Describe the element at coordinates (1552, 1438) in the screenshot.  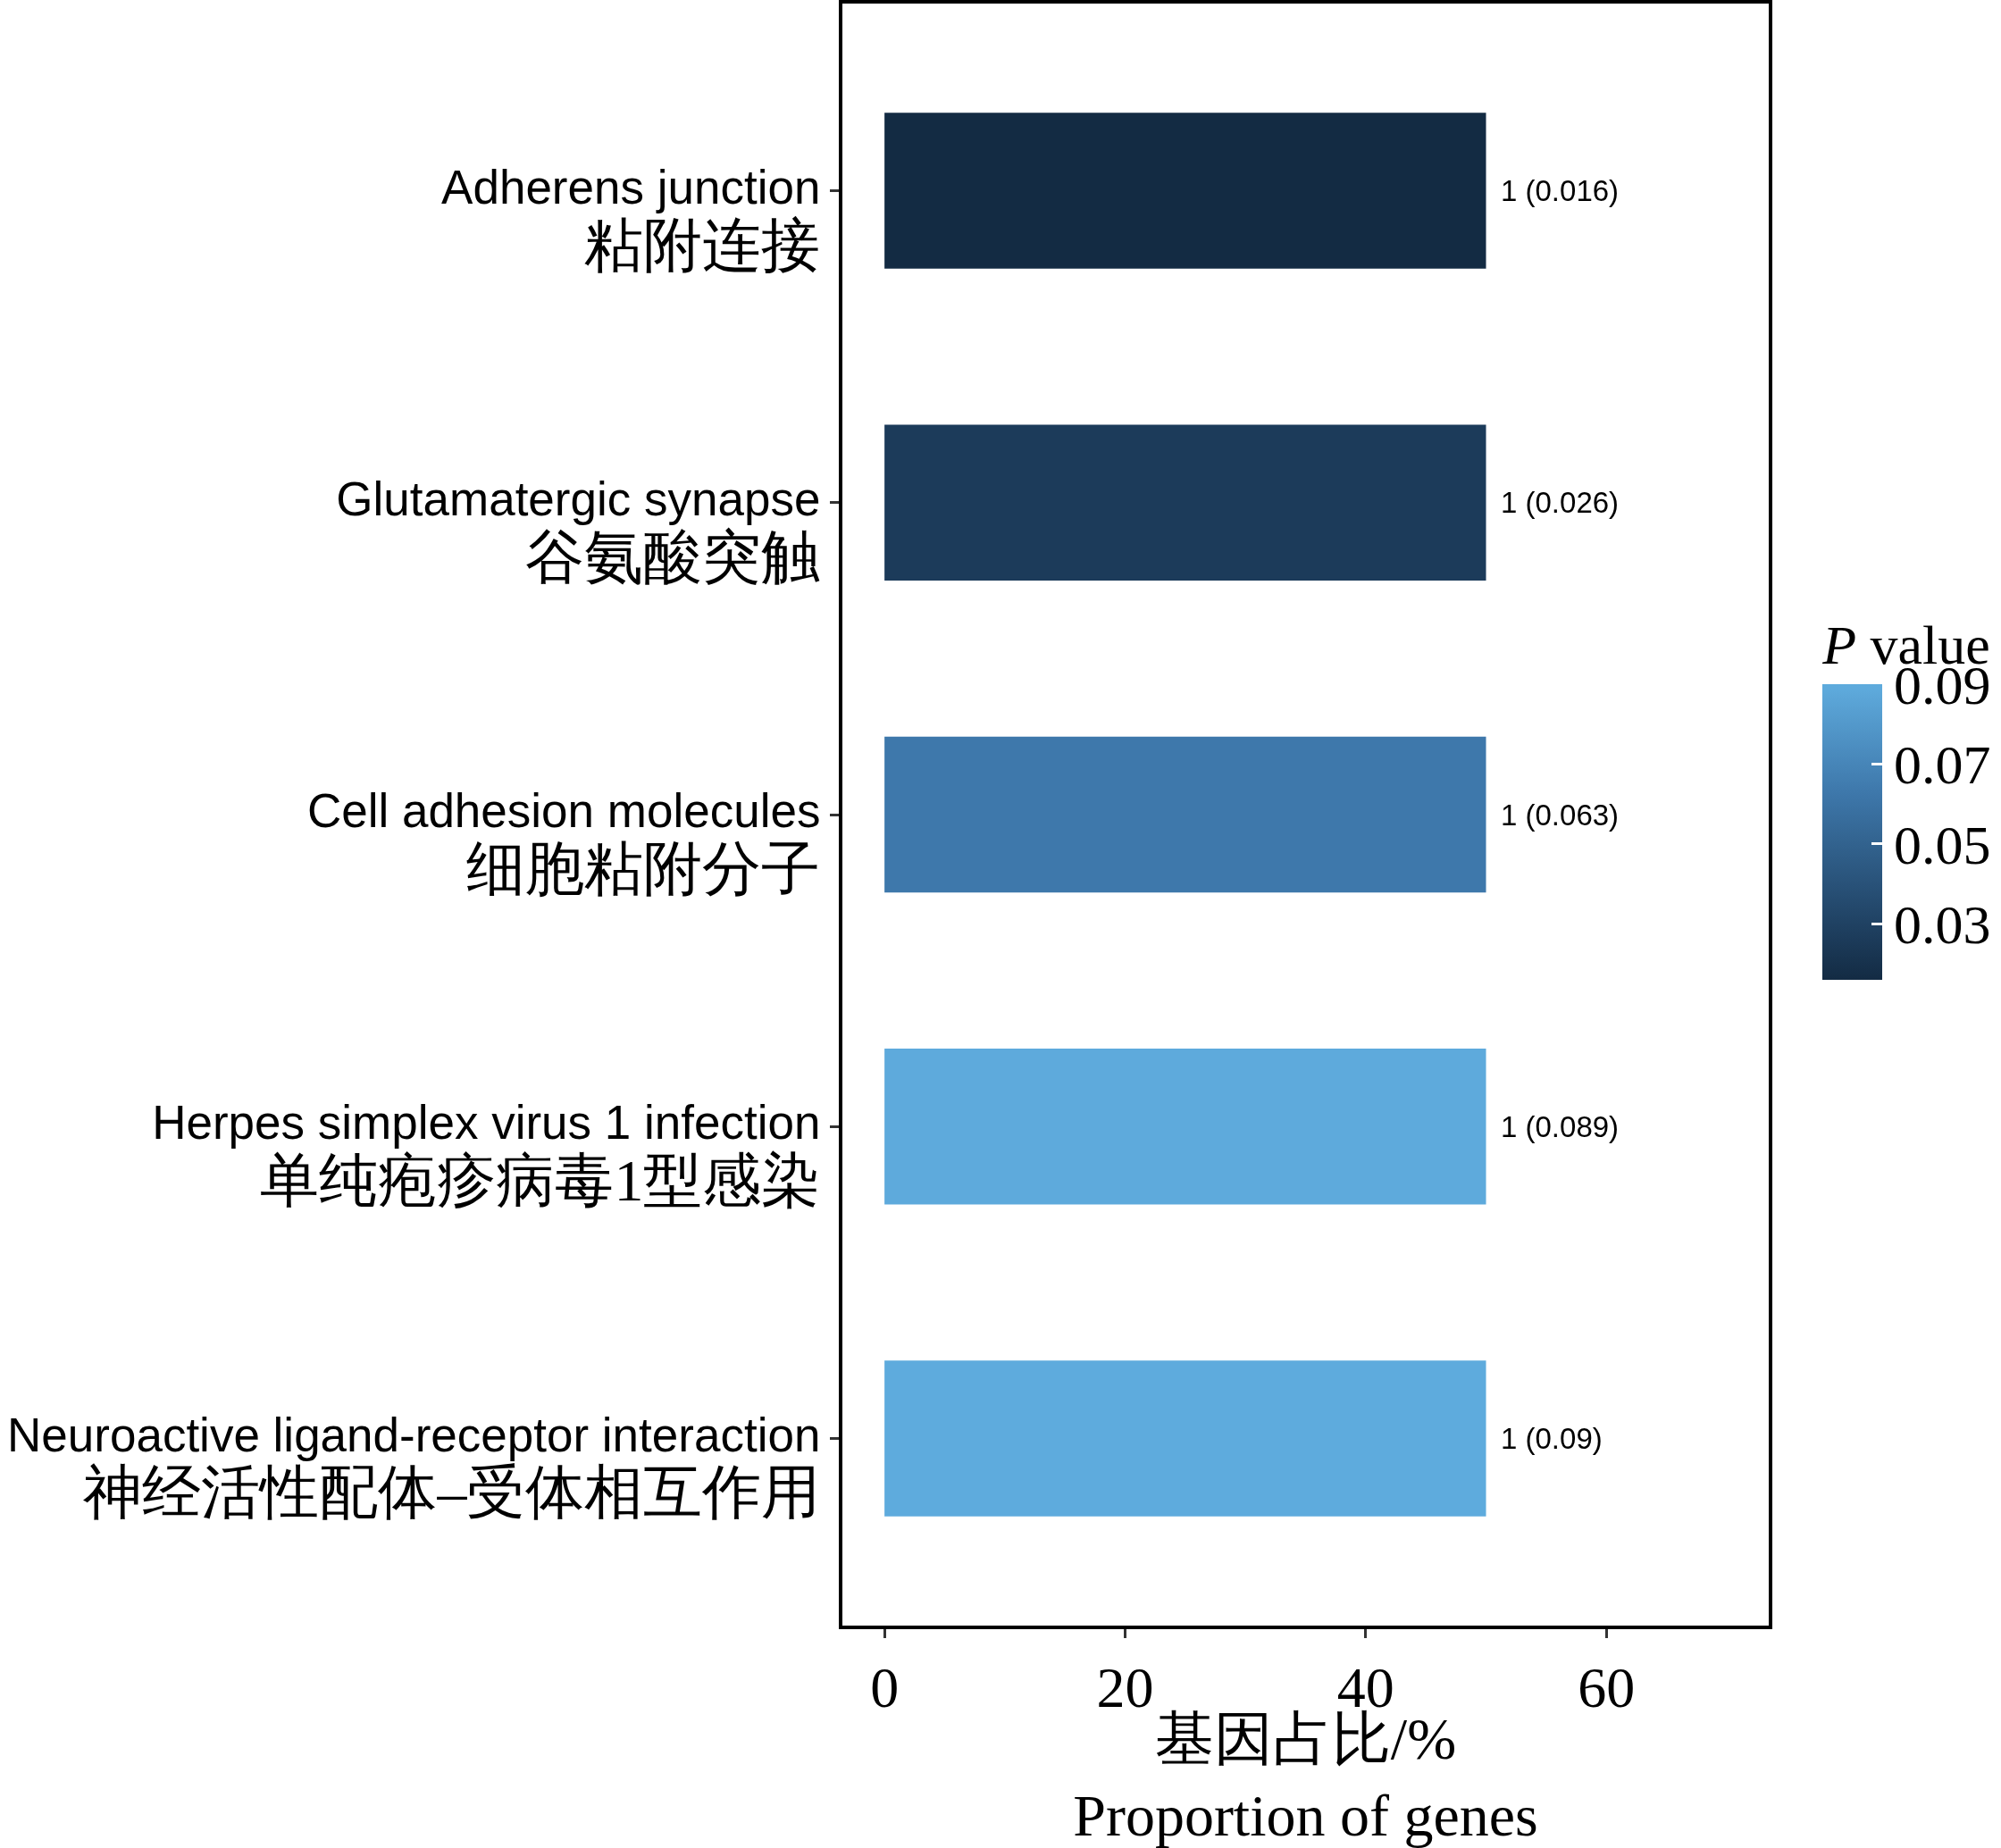
I see `annotation: 1 (0.09)` at that location.